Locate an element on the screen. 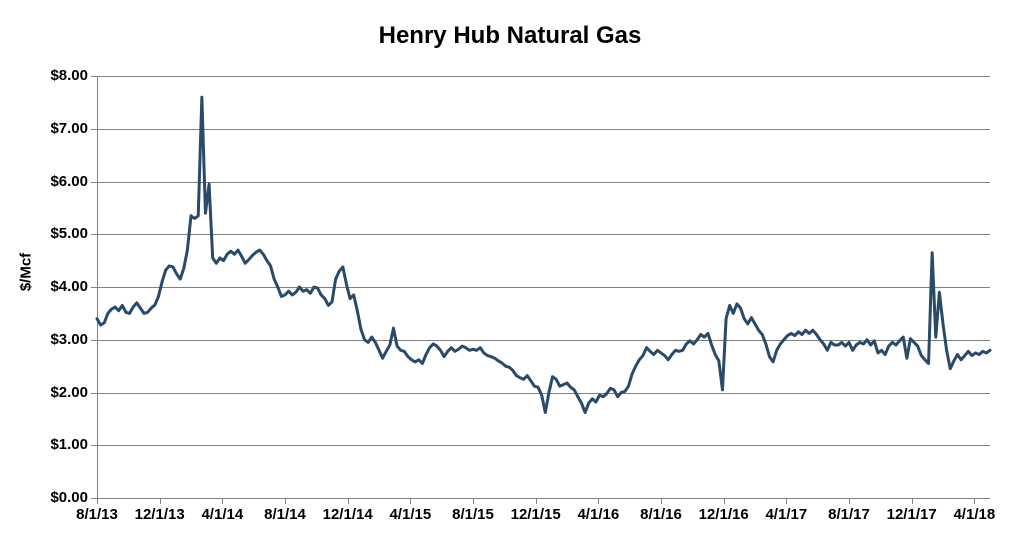  x-tick-label: 4/1/15 is located at coordinates (410, 514).